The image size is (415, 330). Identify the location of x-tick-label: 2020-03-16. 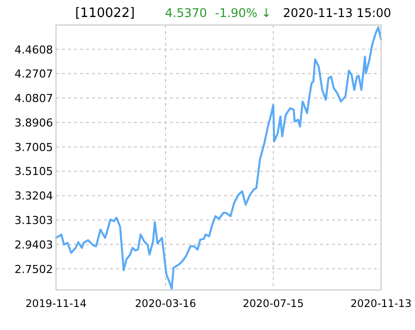
(165, 304).